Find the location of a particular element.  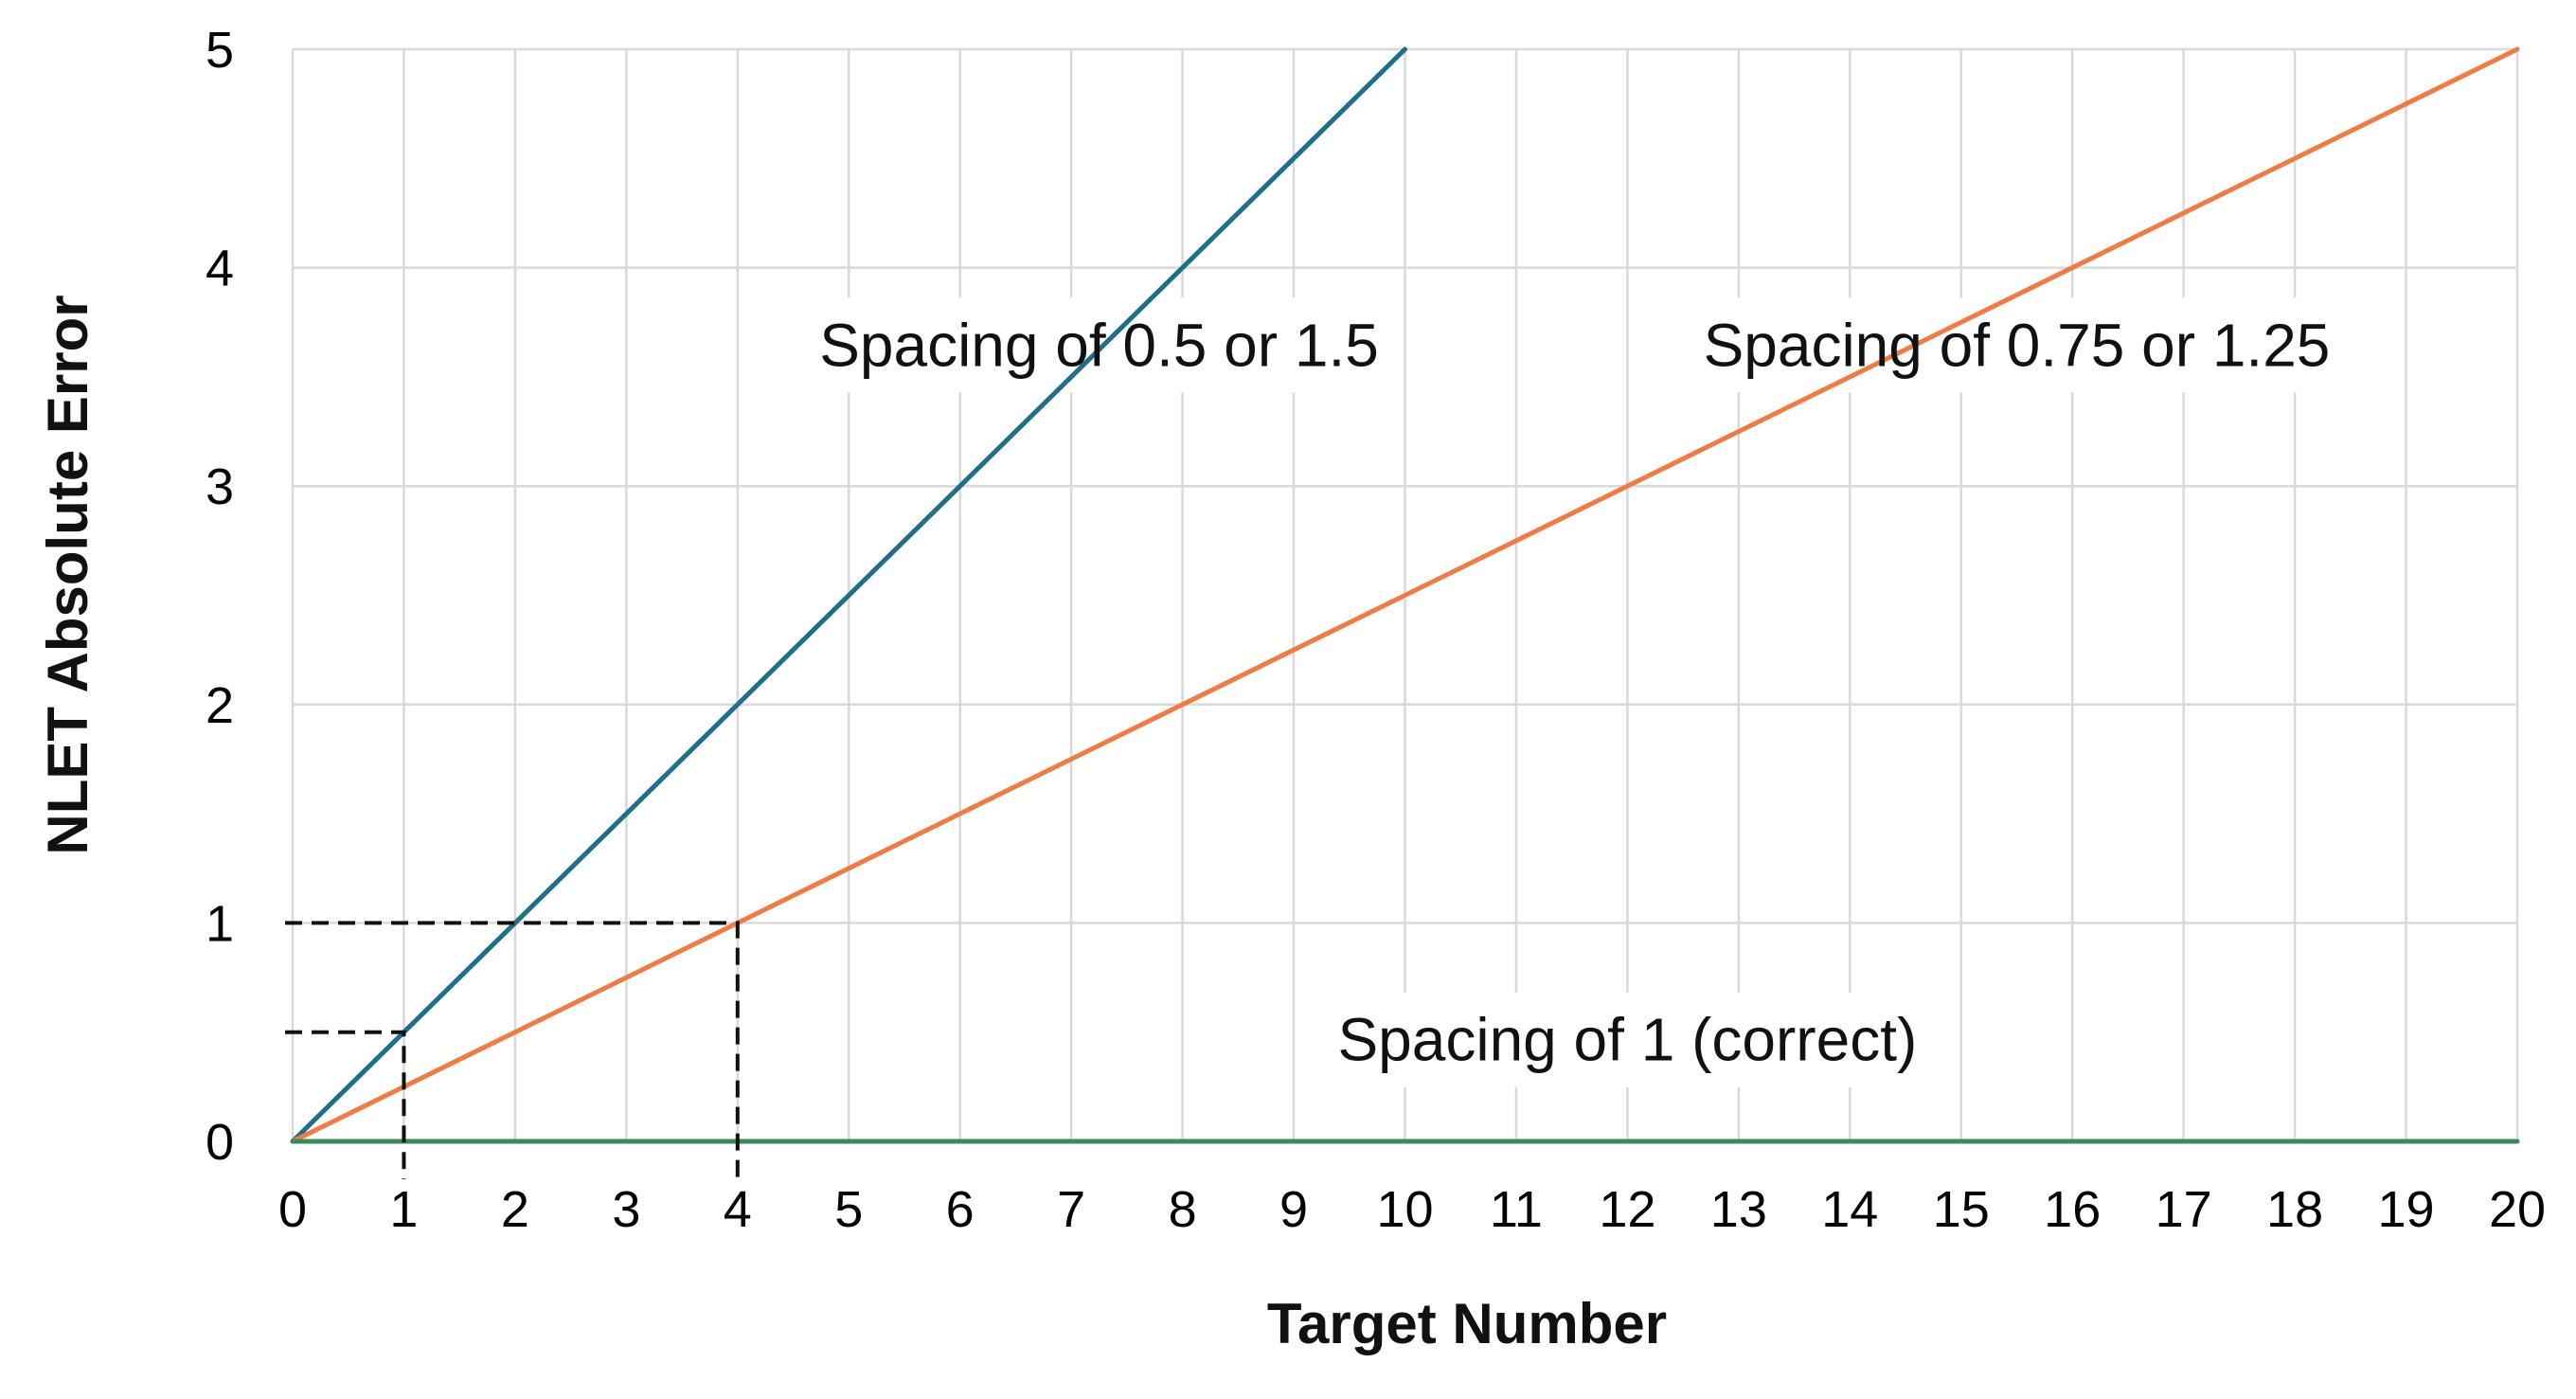

x-tick-label: 6 is located at coordinates (960, 1210).